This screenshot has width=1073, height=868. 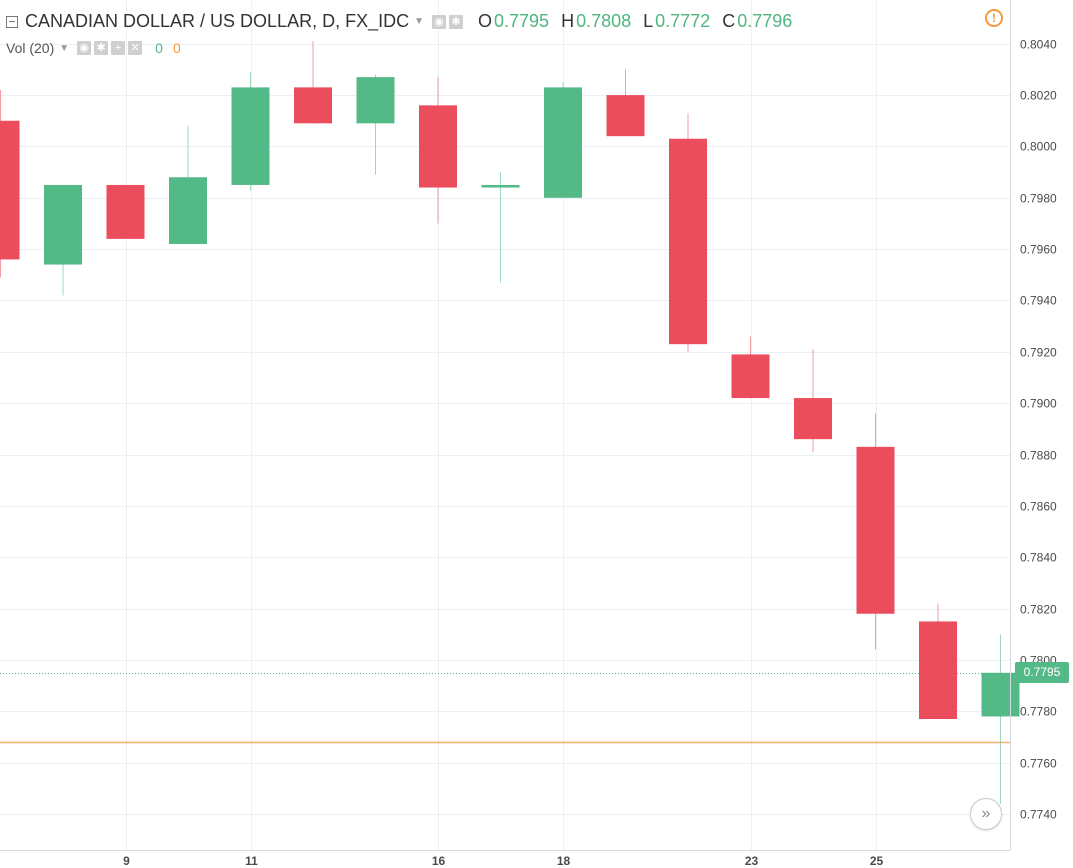 What do you see at coordinates (1038, 610) in the screenshot?
I see `price-tick-label: 0.7820` at bounding box center [1038, 610].